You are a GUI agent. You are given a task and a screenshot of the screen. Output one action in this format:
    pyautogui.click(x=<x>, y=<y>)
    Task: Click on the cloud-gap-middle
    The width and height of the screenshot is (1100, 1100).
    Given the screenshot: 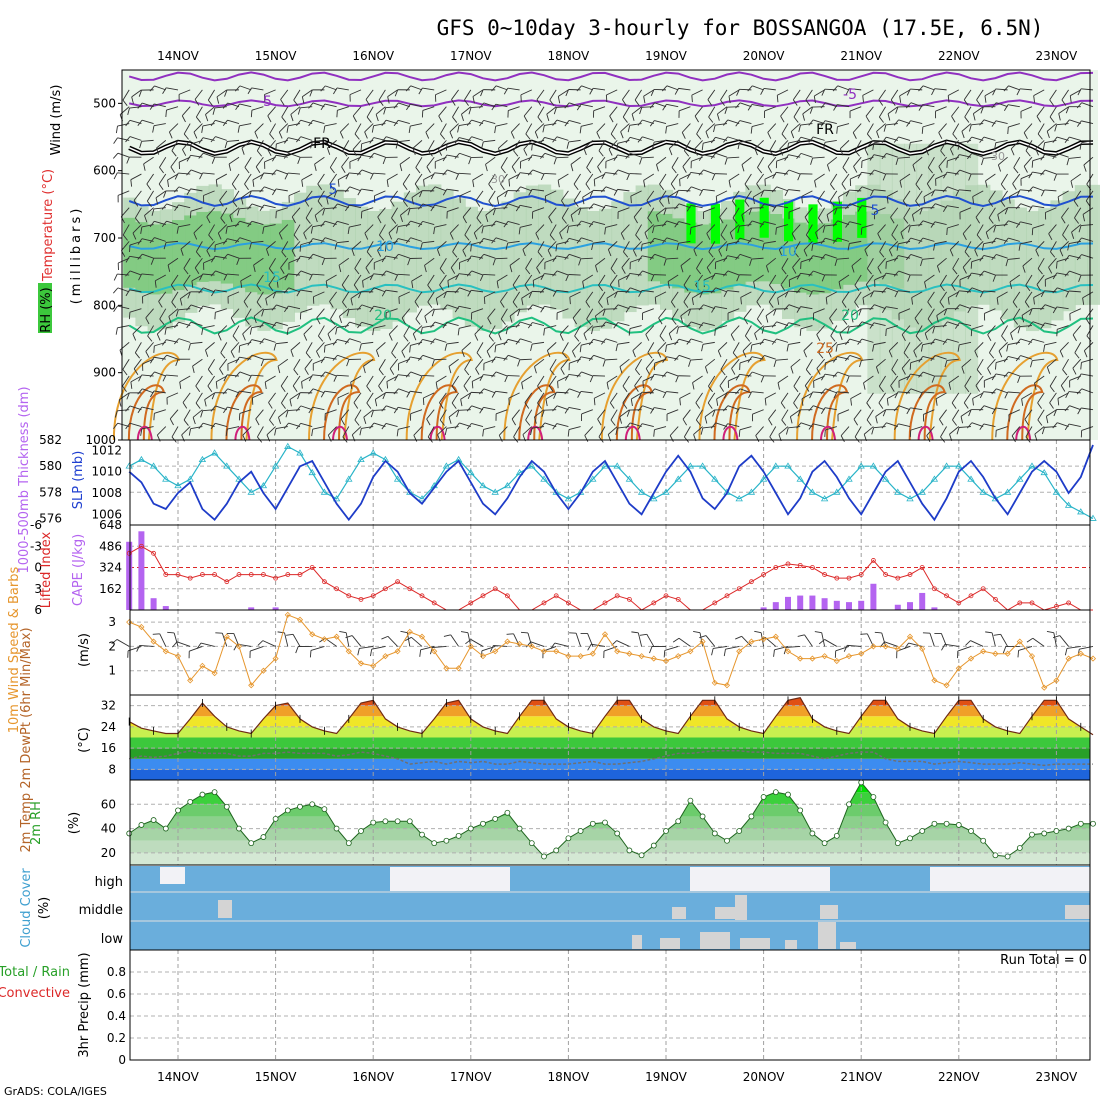 What is the action you would take?
    pyautogui.click(x=741, y=907)
    